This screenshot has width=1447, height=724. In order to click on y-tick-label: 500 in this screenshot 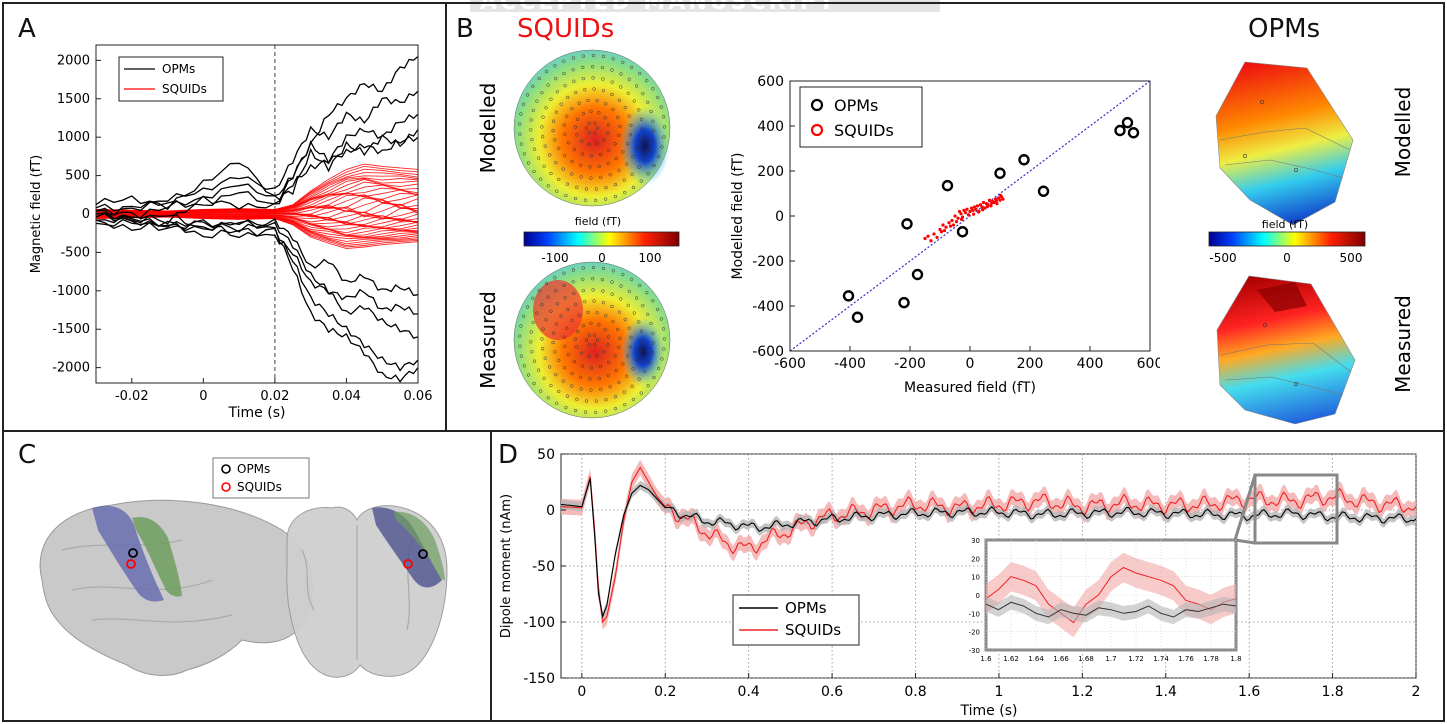, I will do `click(77, 176)`.